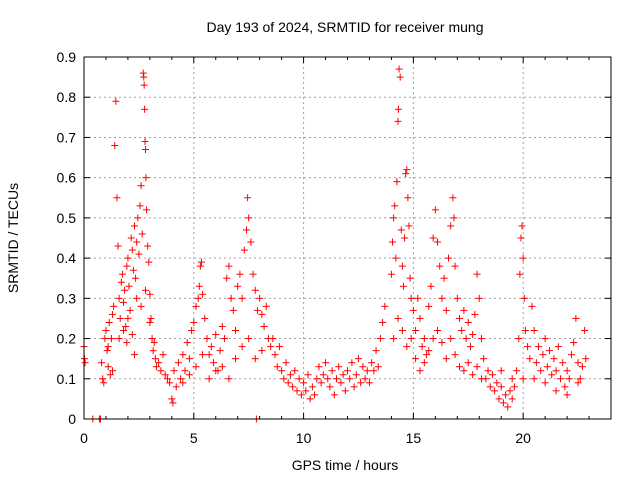 This screenshot has height=480, width=640. I want to click on y-tick-label: 0.6, so click(67, 178).